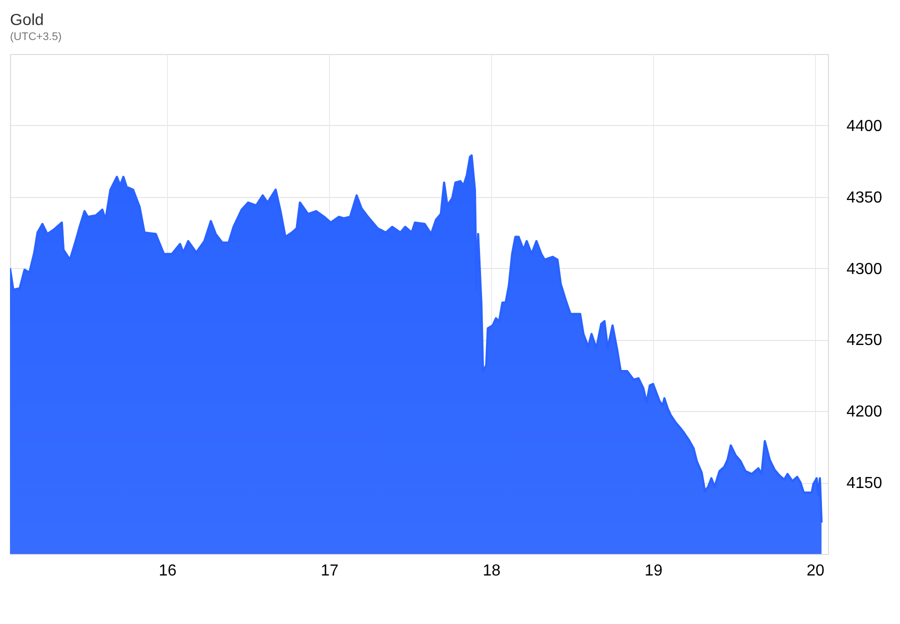 The height and width of the screenshot is (624, 900). What do you see at coordinates (167, 571) in the screenshot?
I see `x-tick-label: 16` at bounding box center [167, 571].